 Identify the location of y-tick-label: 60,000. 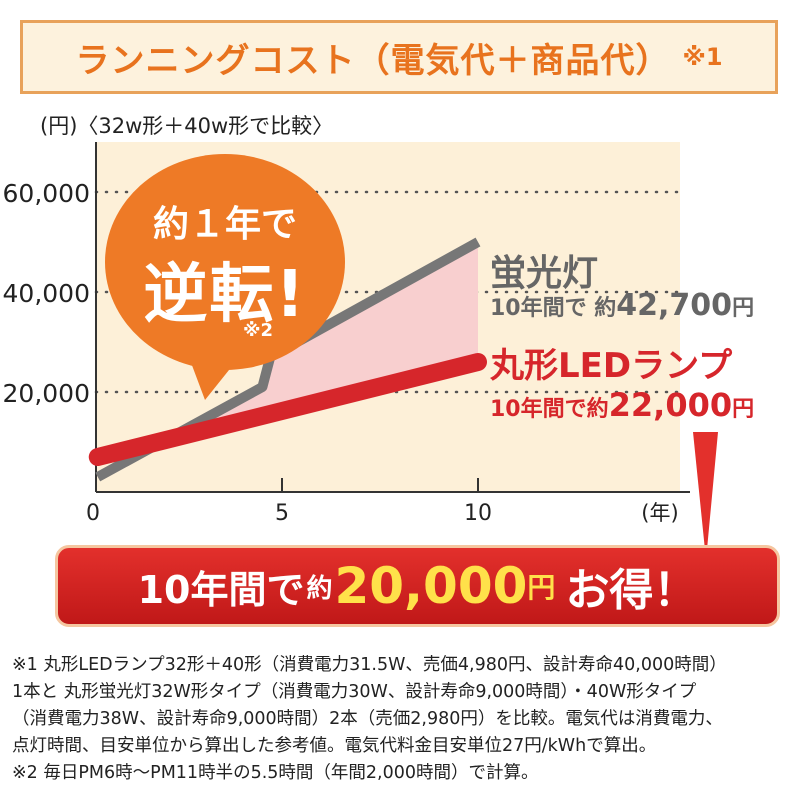
(46, 193).